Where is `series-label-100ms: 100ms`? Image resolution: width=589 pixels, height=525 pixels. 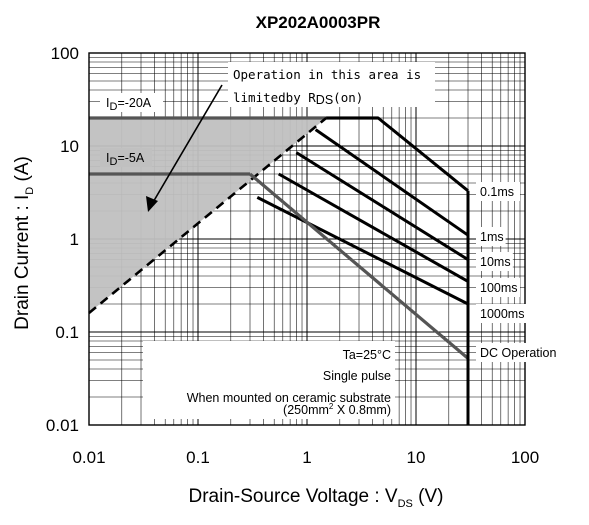 series-label-100ms: 100ms is located at coordinates (499, 288).